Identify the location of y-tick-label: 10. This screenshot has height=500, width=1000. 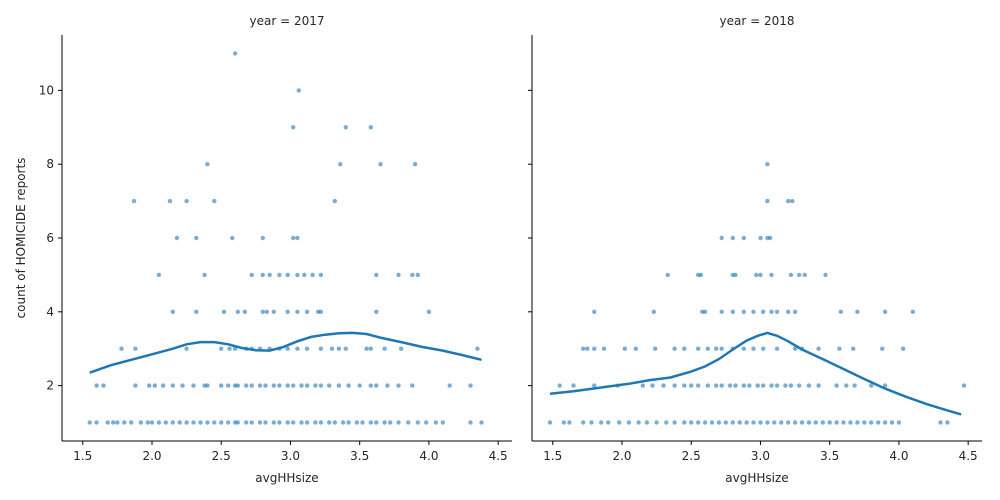
(46, 90).